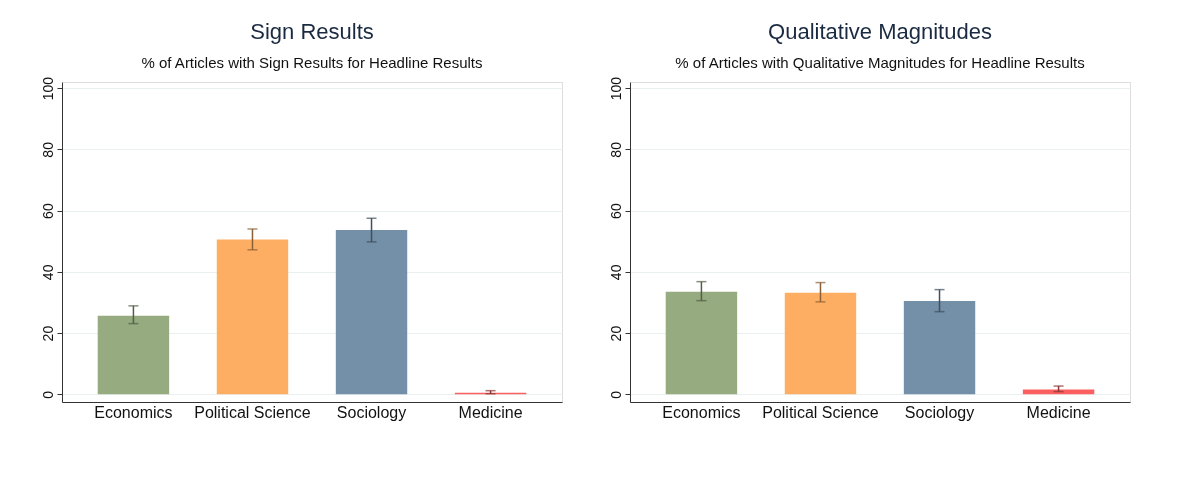  I want to click on chart-subtitle: % of Articles with Qualitative Magnitudes for Headline Results, so click(880, 63).